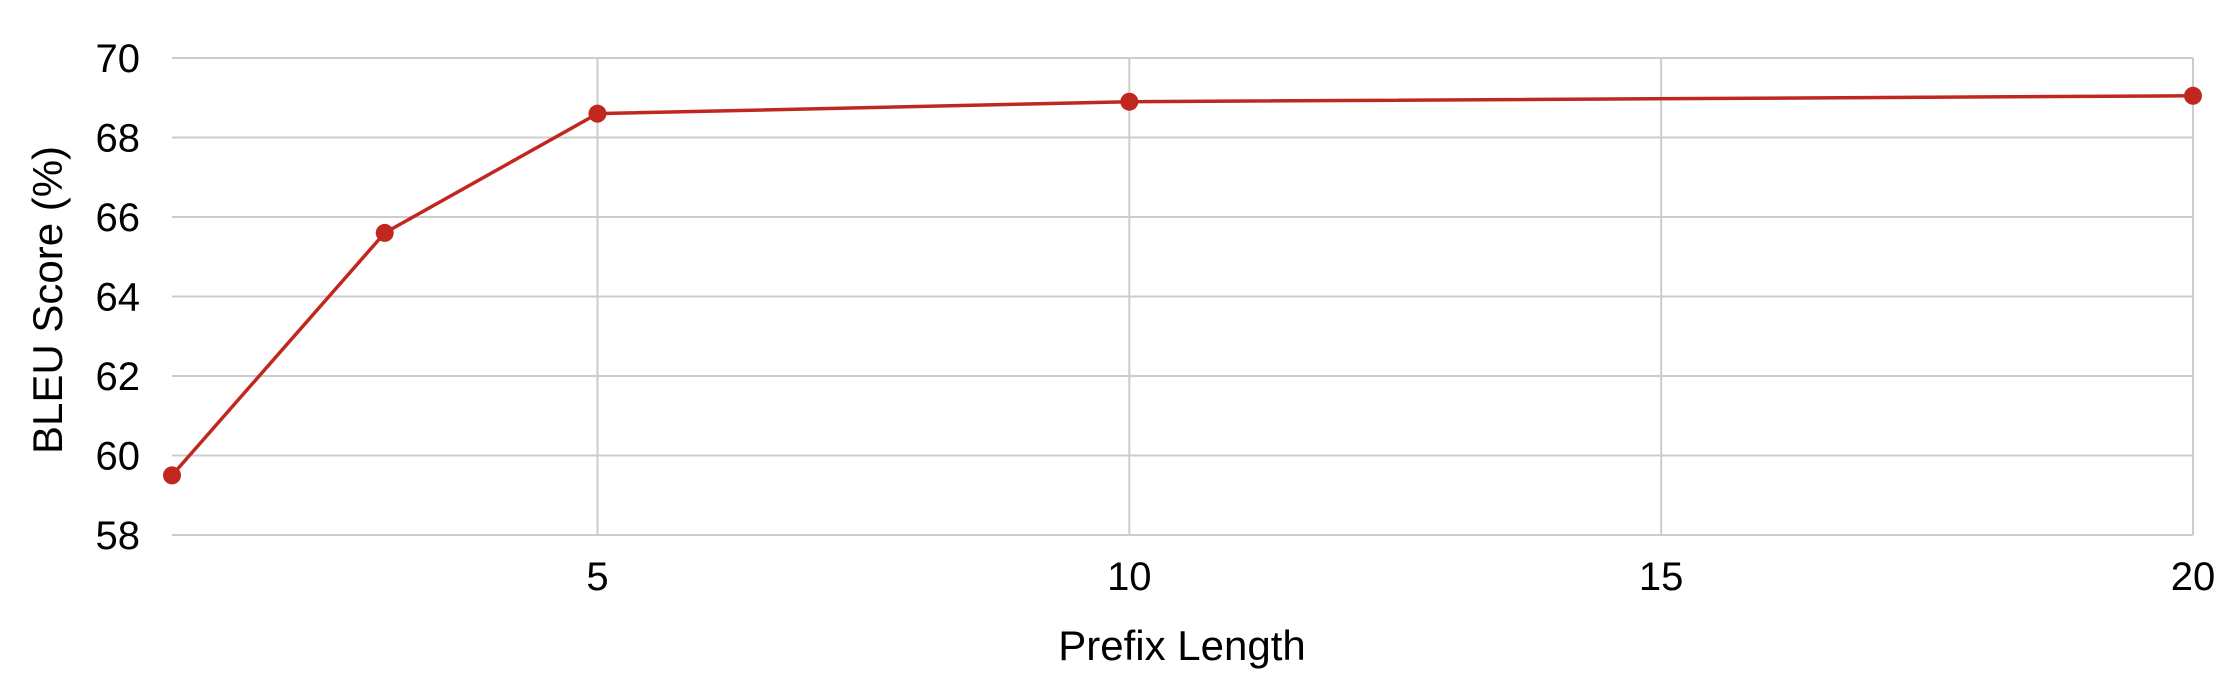 This screenshot has width=2228, height=695. Describe the element at coordinates (1129, 577) in the screenshot. I see `x-tick-label: 10` at that location.